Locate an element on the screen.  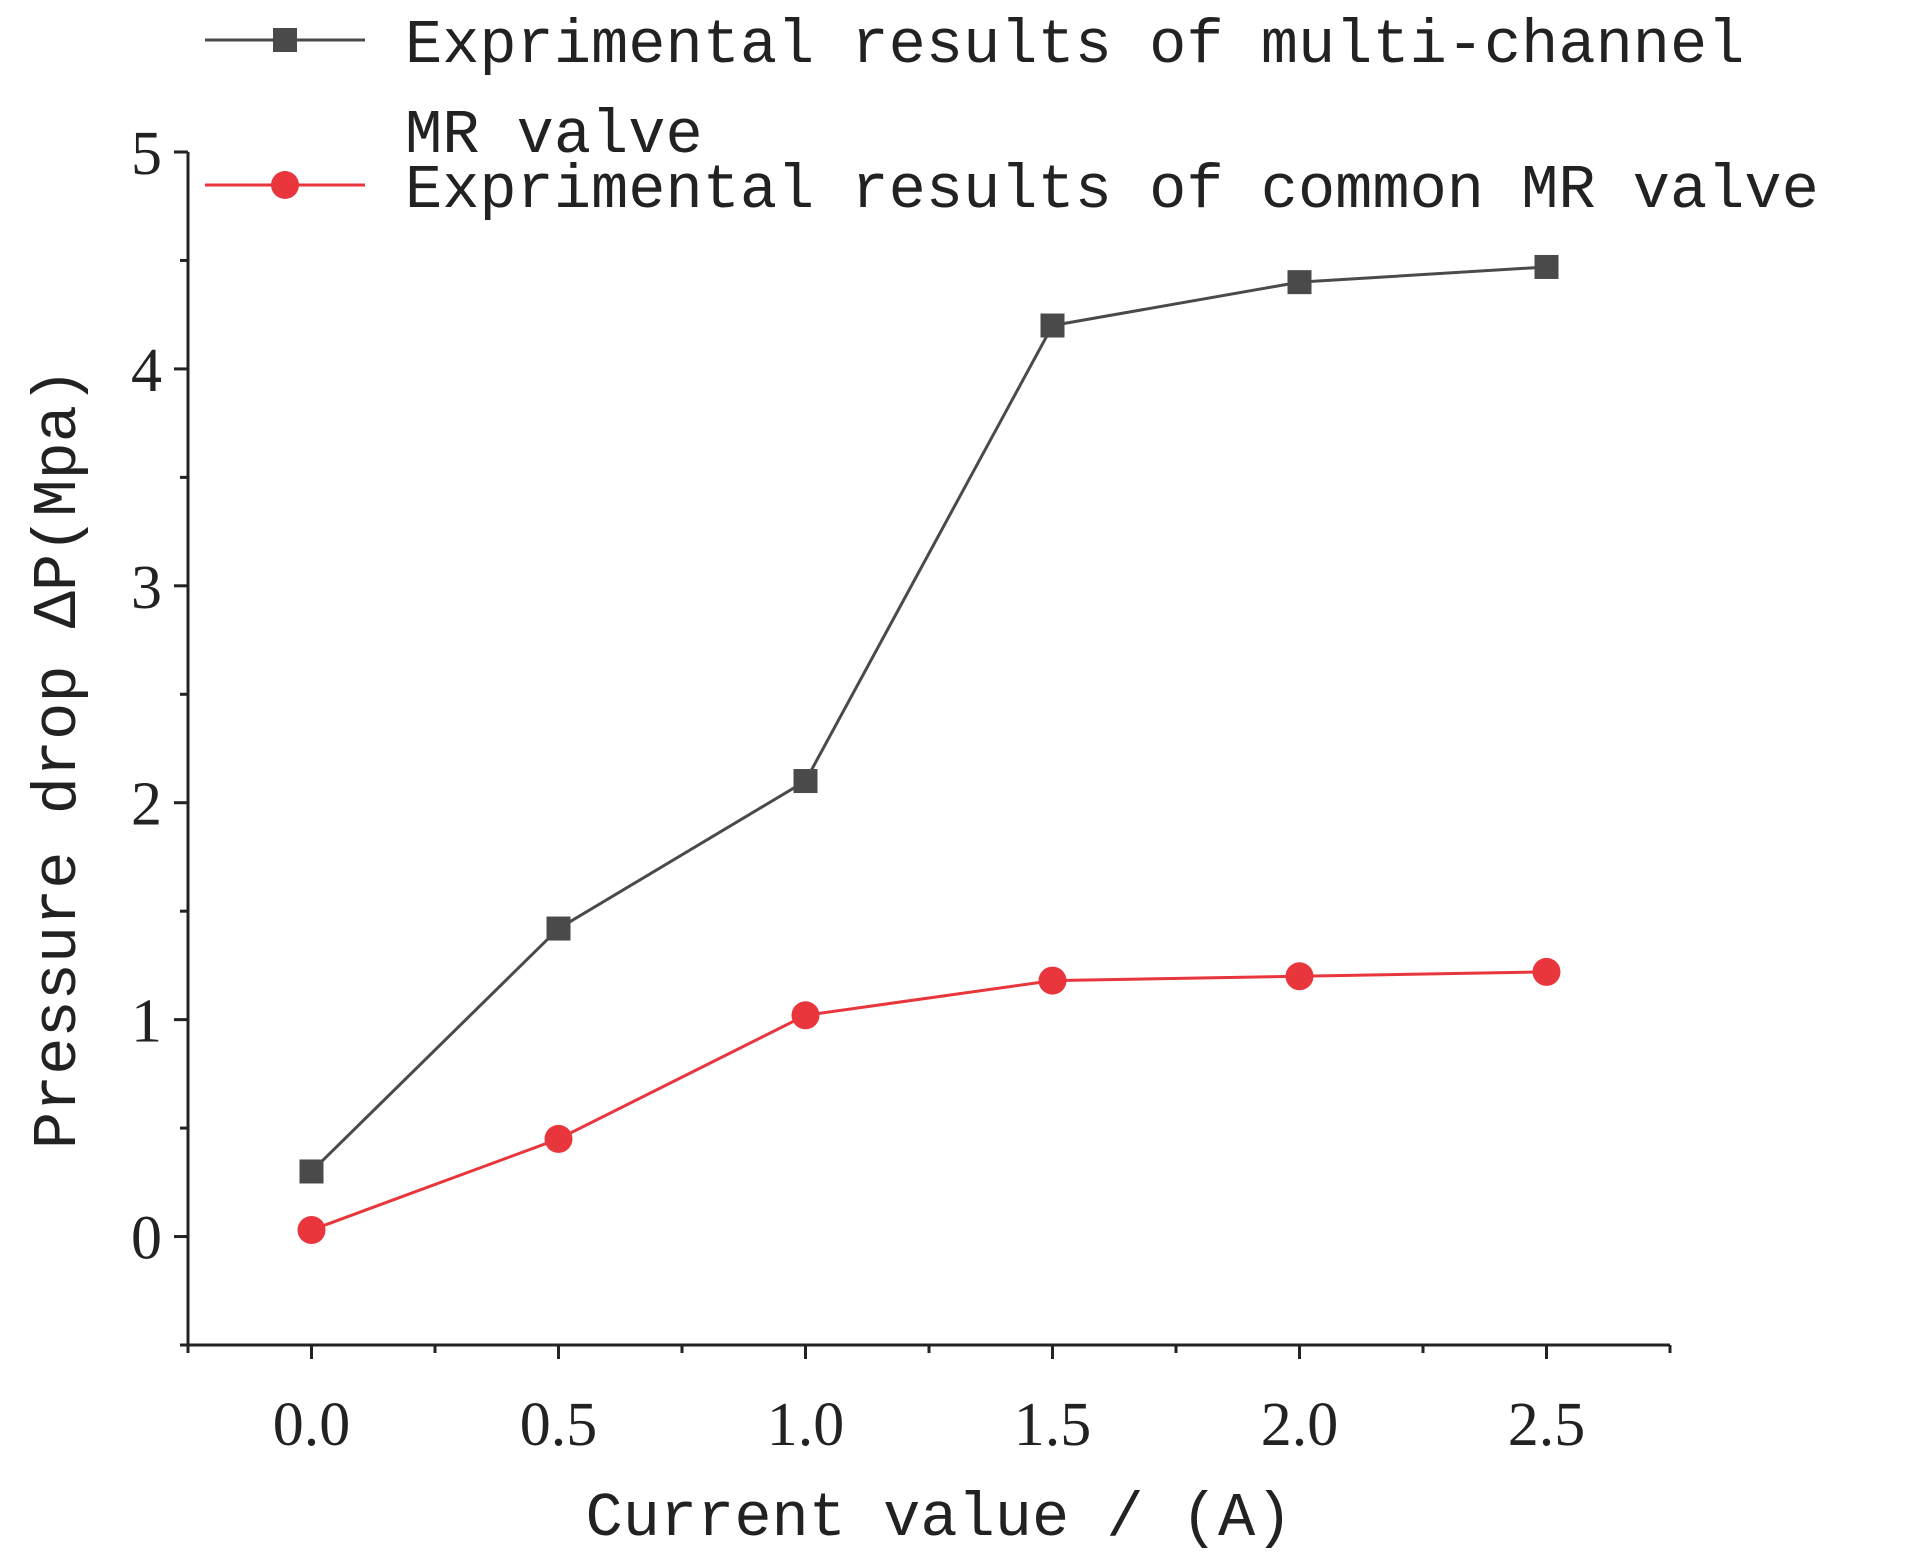
x-tick-label: 0.5 is located at coordinates (559, 1425).